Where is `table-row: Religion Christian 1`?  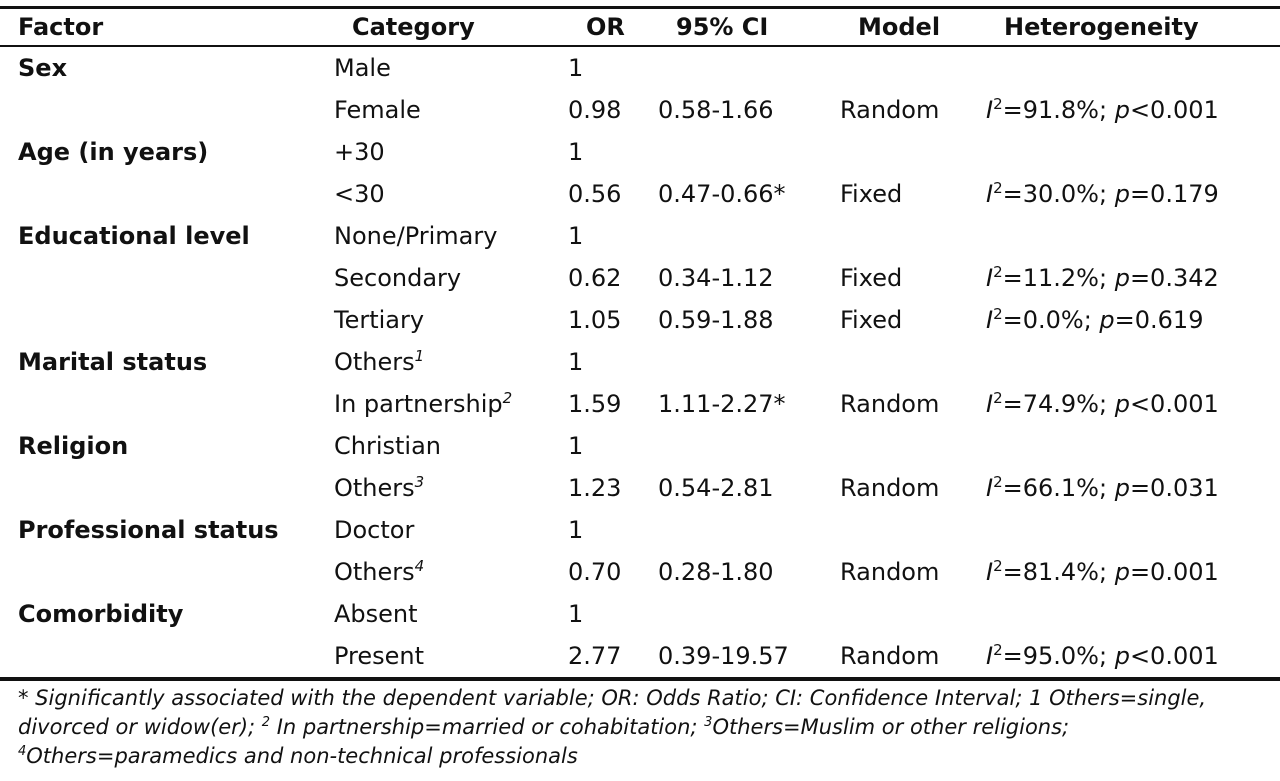
table-row: Religion Christian 1 is located at coordinates (640, 446).